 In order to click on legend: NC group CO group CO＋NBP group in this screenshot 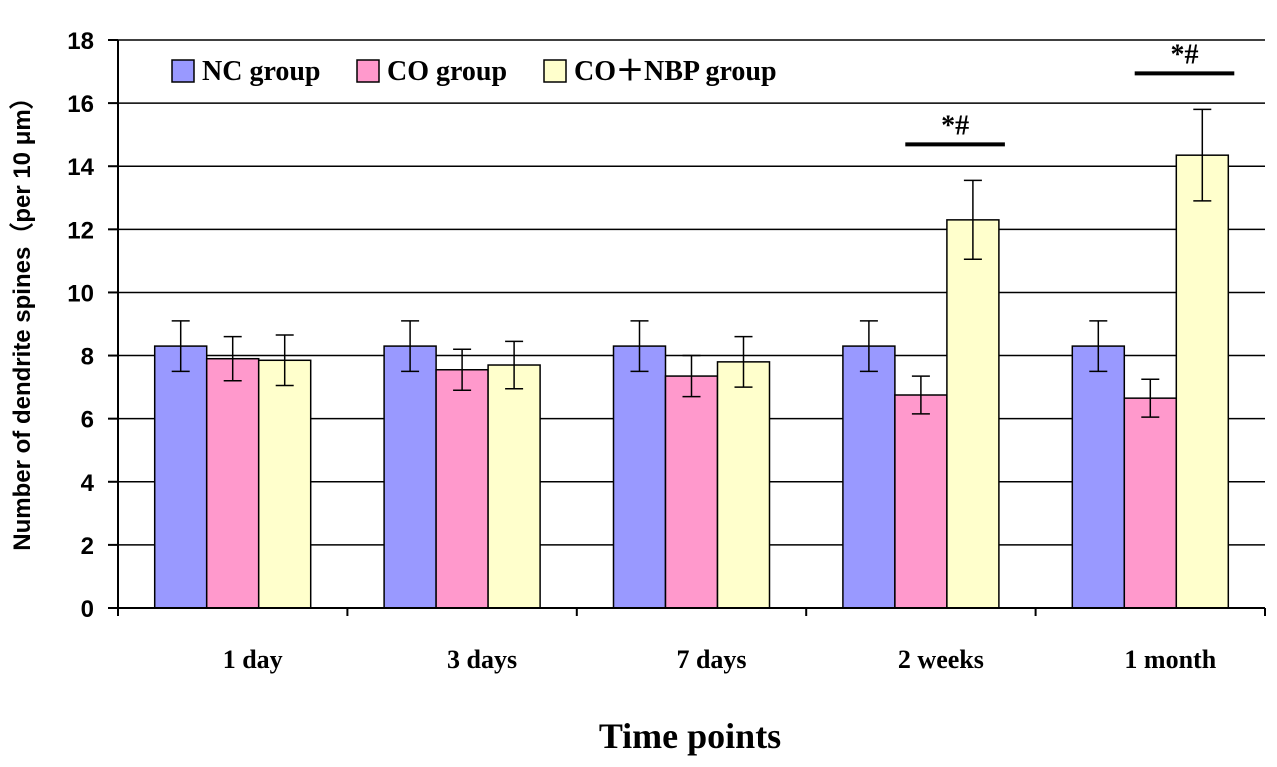, I will do `click(474, 71)`.